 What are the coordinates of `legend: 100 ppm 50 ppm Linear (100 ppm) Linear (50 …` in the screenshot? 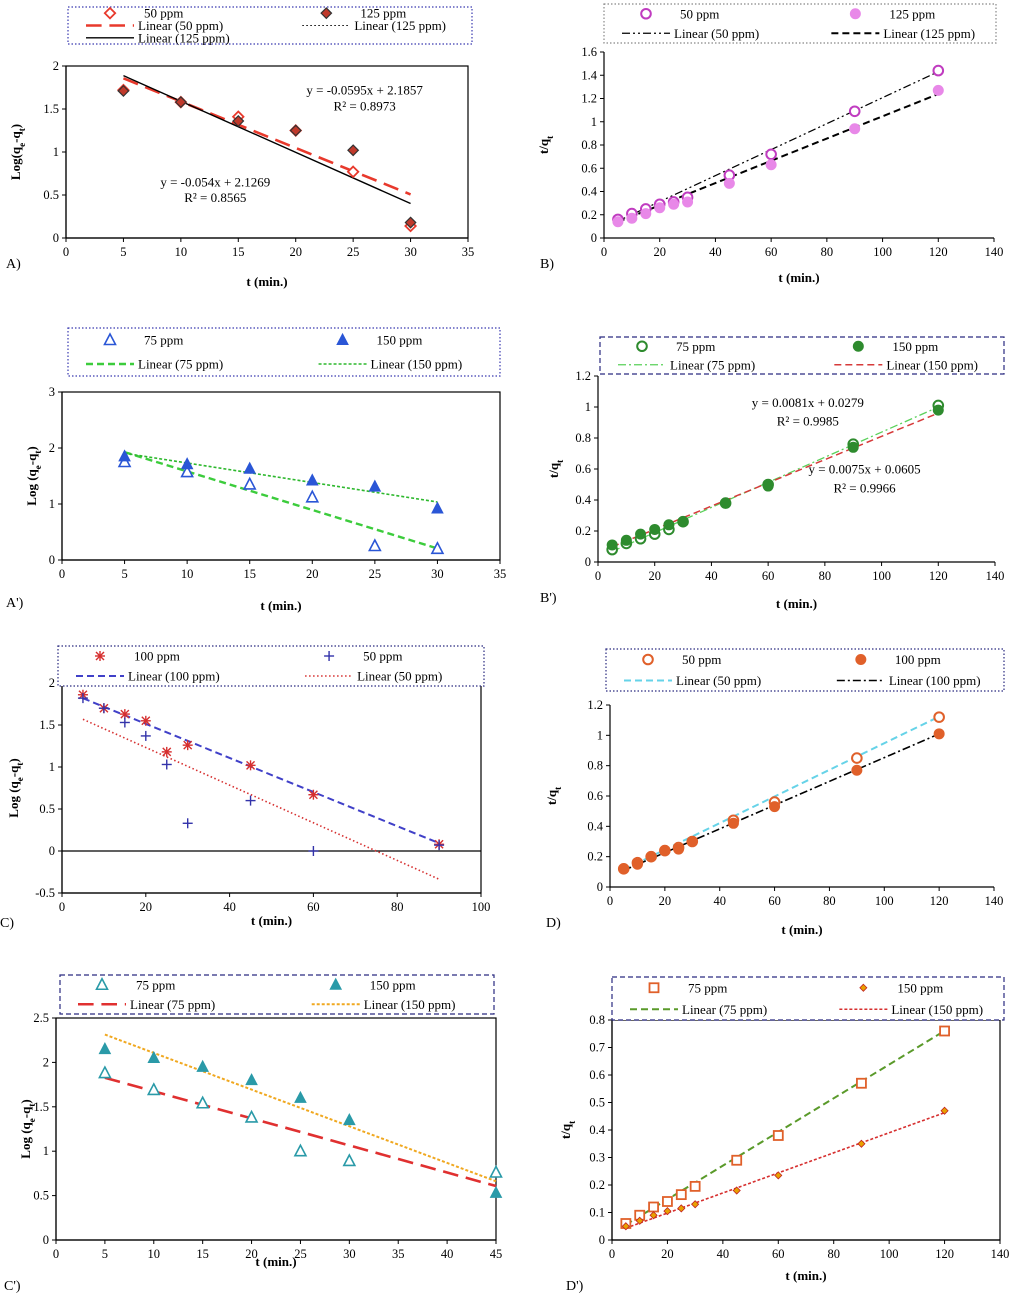 It's located at (271, 666).